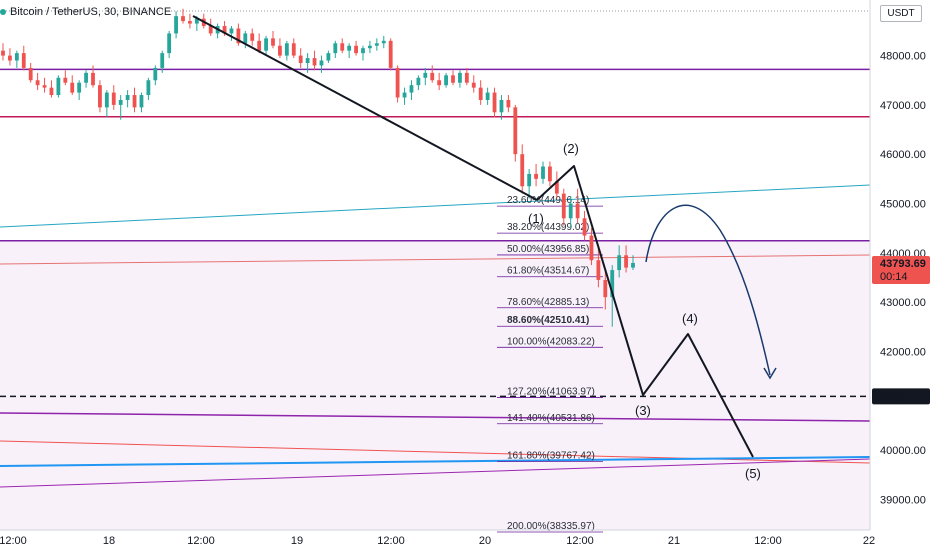 Image resolution: width=932 pixels, height=550 pixels. Describe the element at coordinates (869, 541) in the screenshot. I see `time-tick-label: 22` at that location.